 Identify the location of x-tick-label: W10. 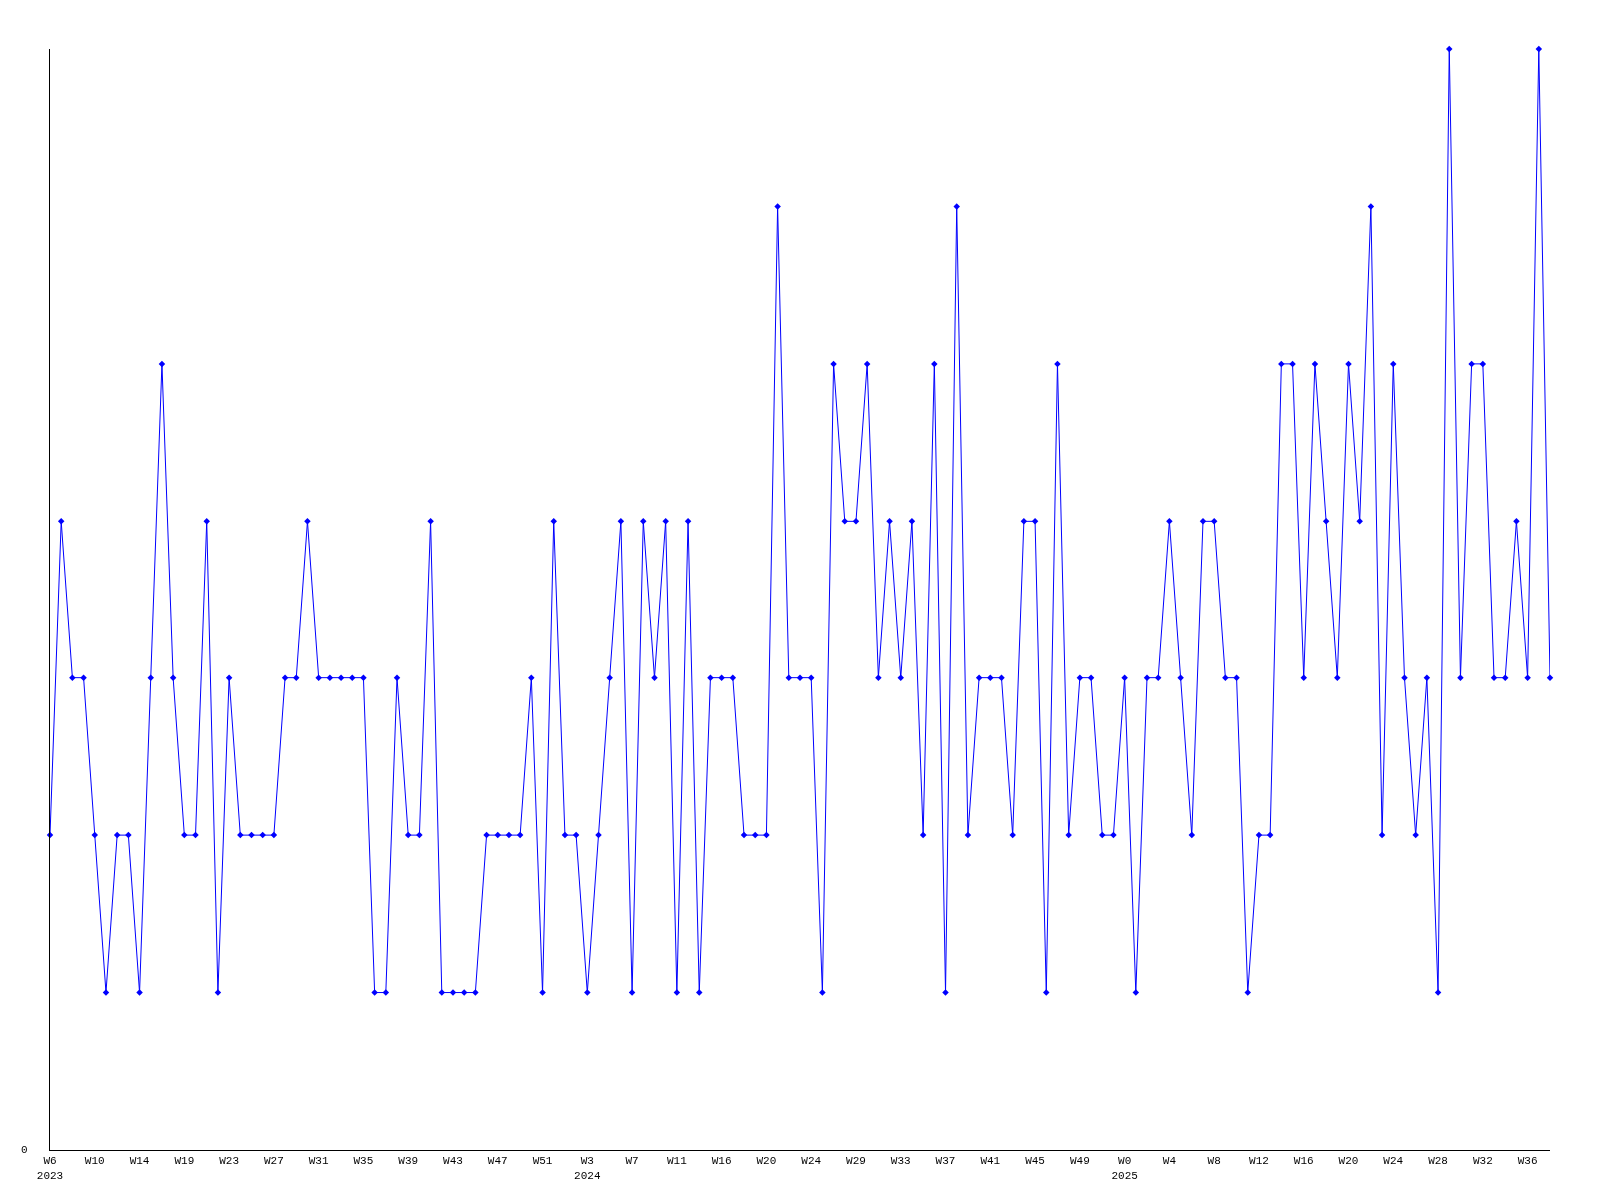
(94, 1161).